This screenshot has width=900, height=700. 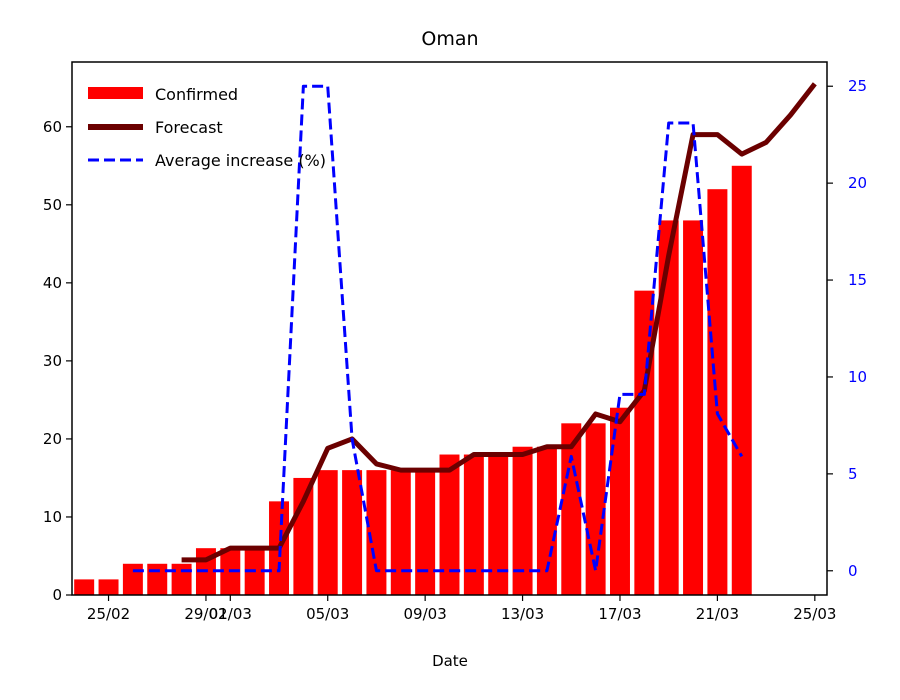 What do you see at coordinates (189, 127) in the screenshot?
I see `legend-label-forecast: Forecast` at bounding box center [189, 127].